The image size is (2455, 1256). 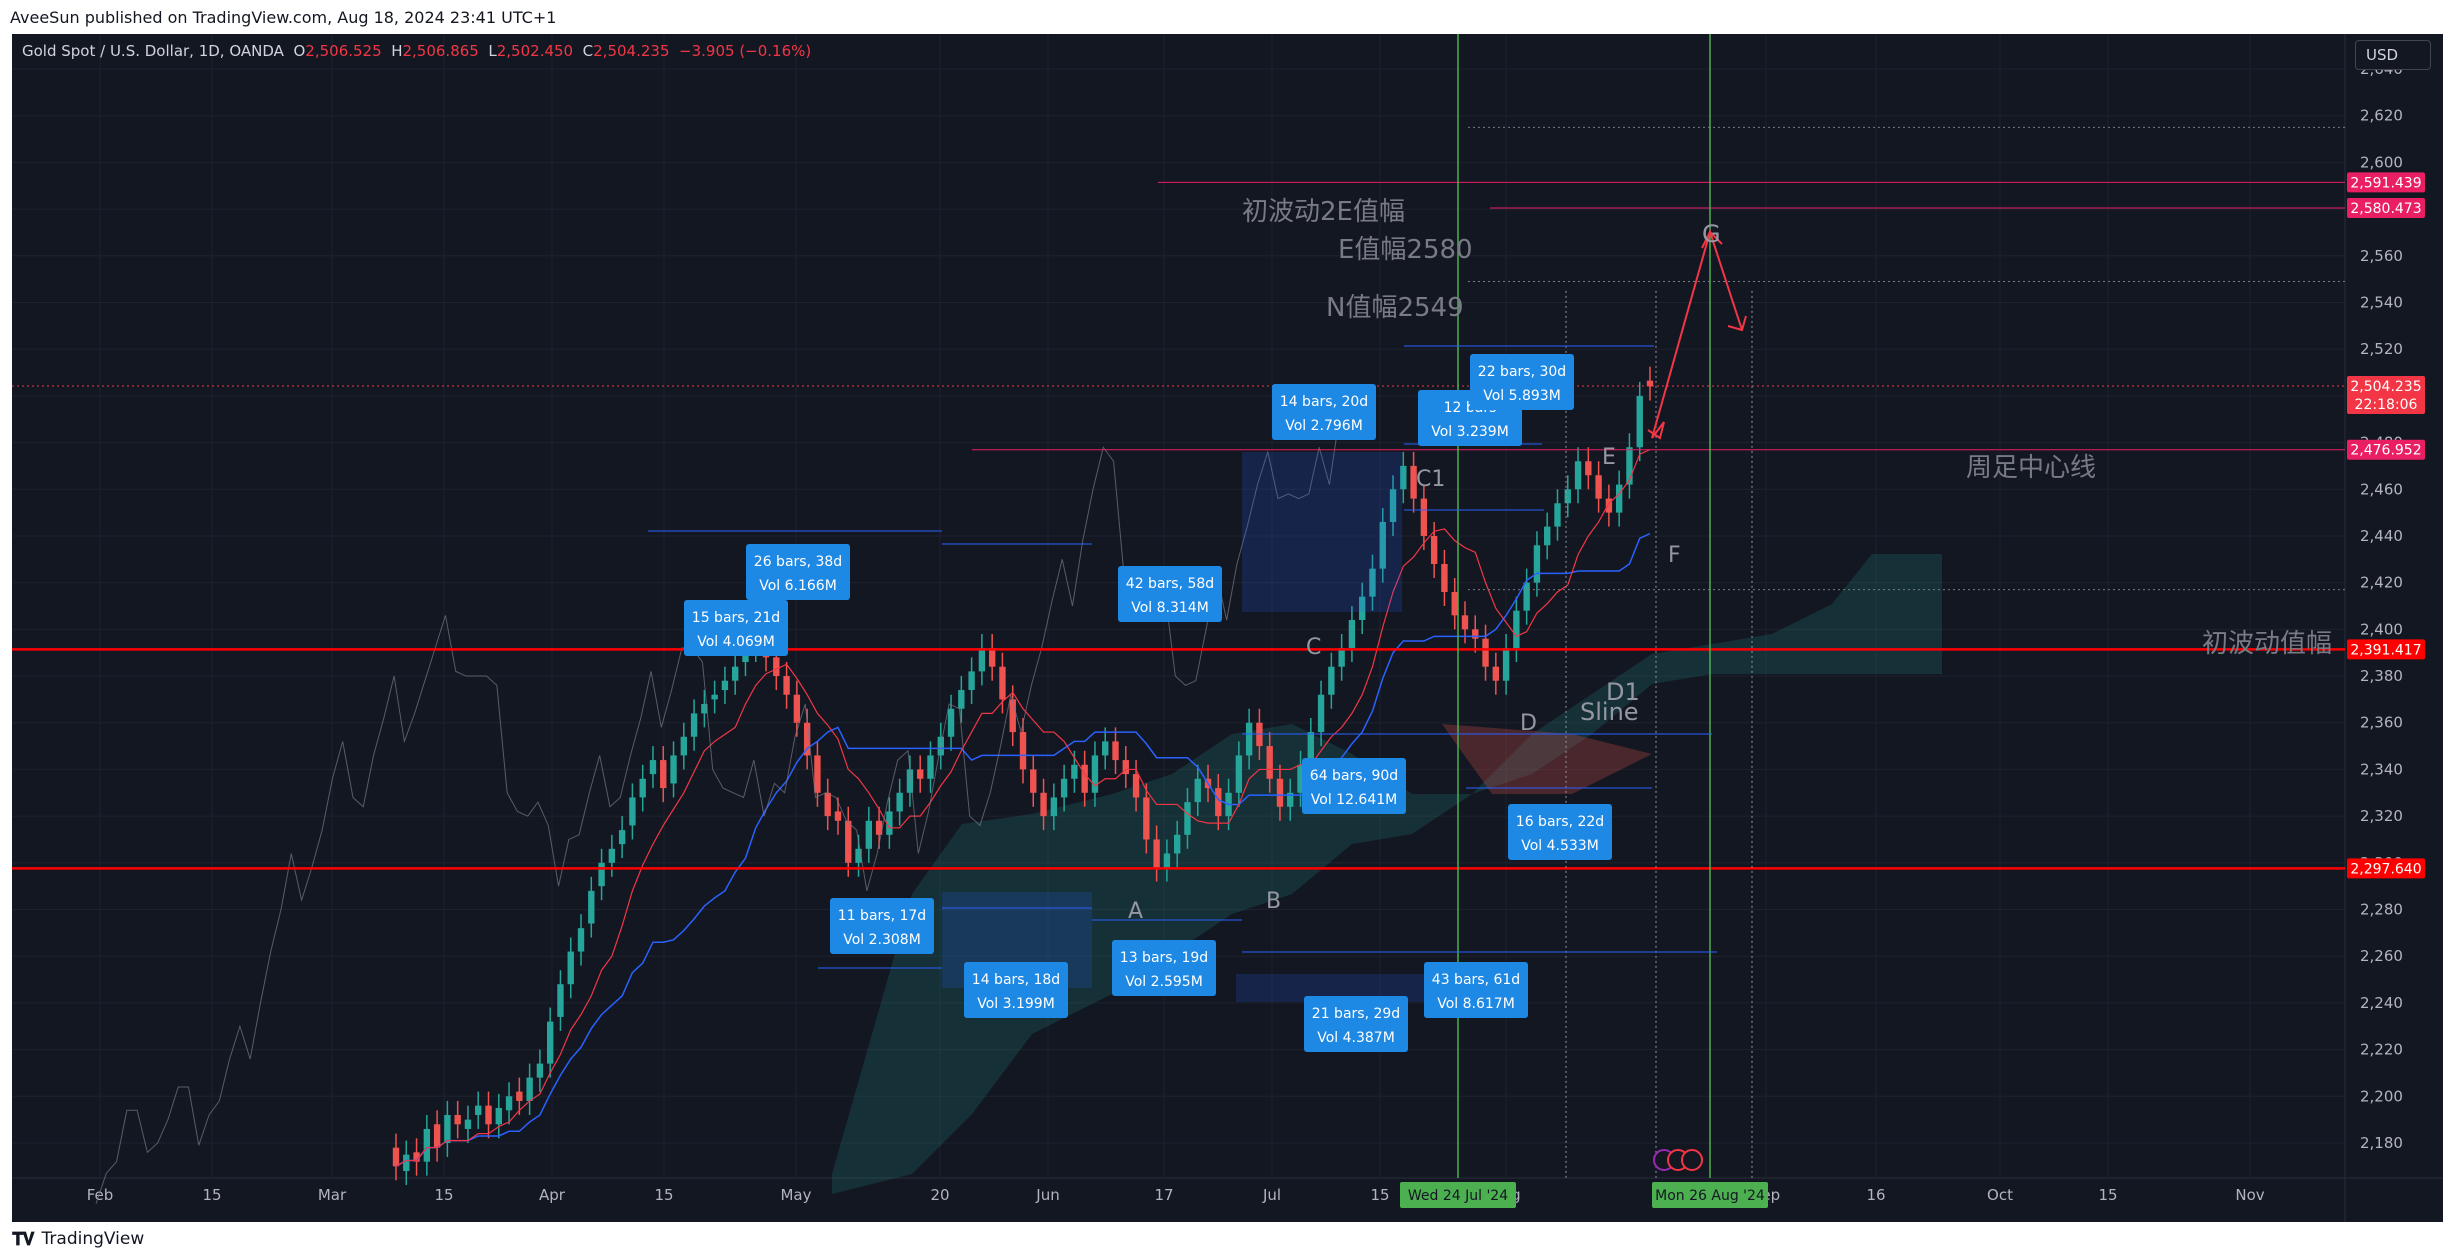 I want to click on tradingview-logo-icon: 𝐓𝐕, so click(x=23, y=1239).